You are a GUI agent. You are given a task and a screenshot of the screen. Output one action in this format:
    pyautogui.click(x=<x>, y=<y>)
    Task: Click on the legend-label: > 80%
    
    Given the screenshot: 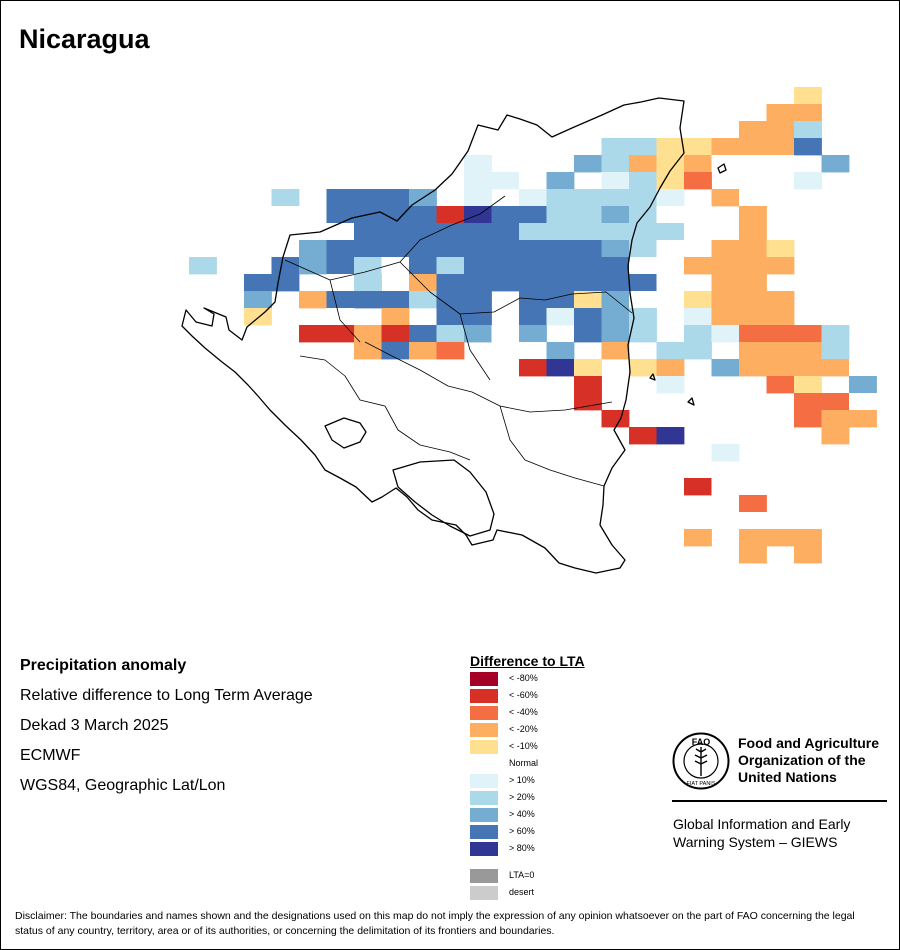 What is the action you would take?
    pyautogui.click(x=522, y=848)
    